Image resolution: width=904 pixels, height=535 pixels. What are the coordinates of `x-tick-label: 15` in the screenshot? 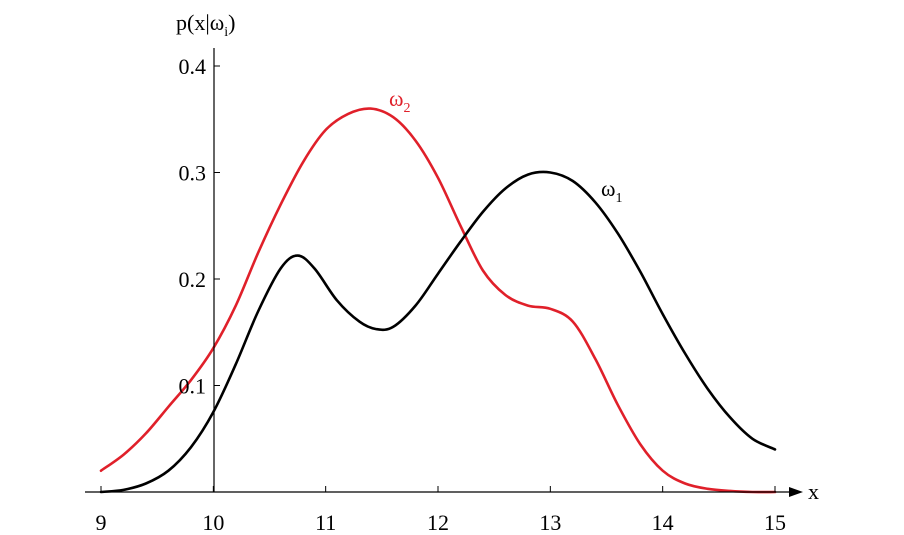 It's located at (775, 522).